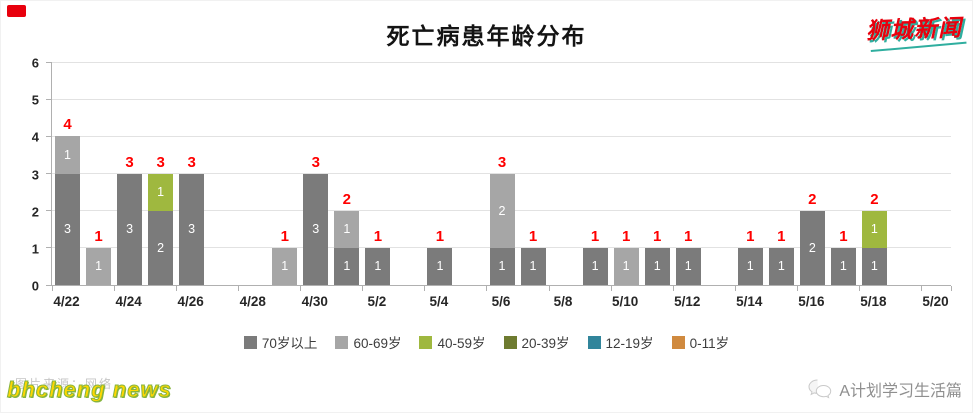 This screenshot has height=413, width=973. Describe the element at coordinates (16, 11) in the screenshot. I see `corner-logo-fragment` at that location.